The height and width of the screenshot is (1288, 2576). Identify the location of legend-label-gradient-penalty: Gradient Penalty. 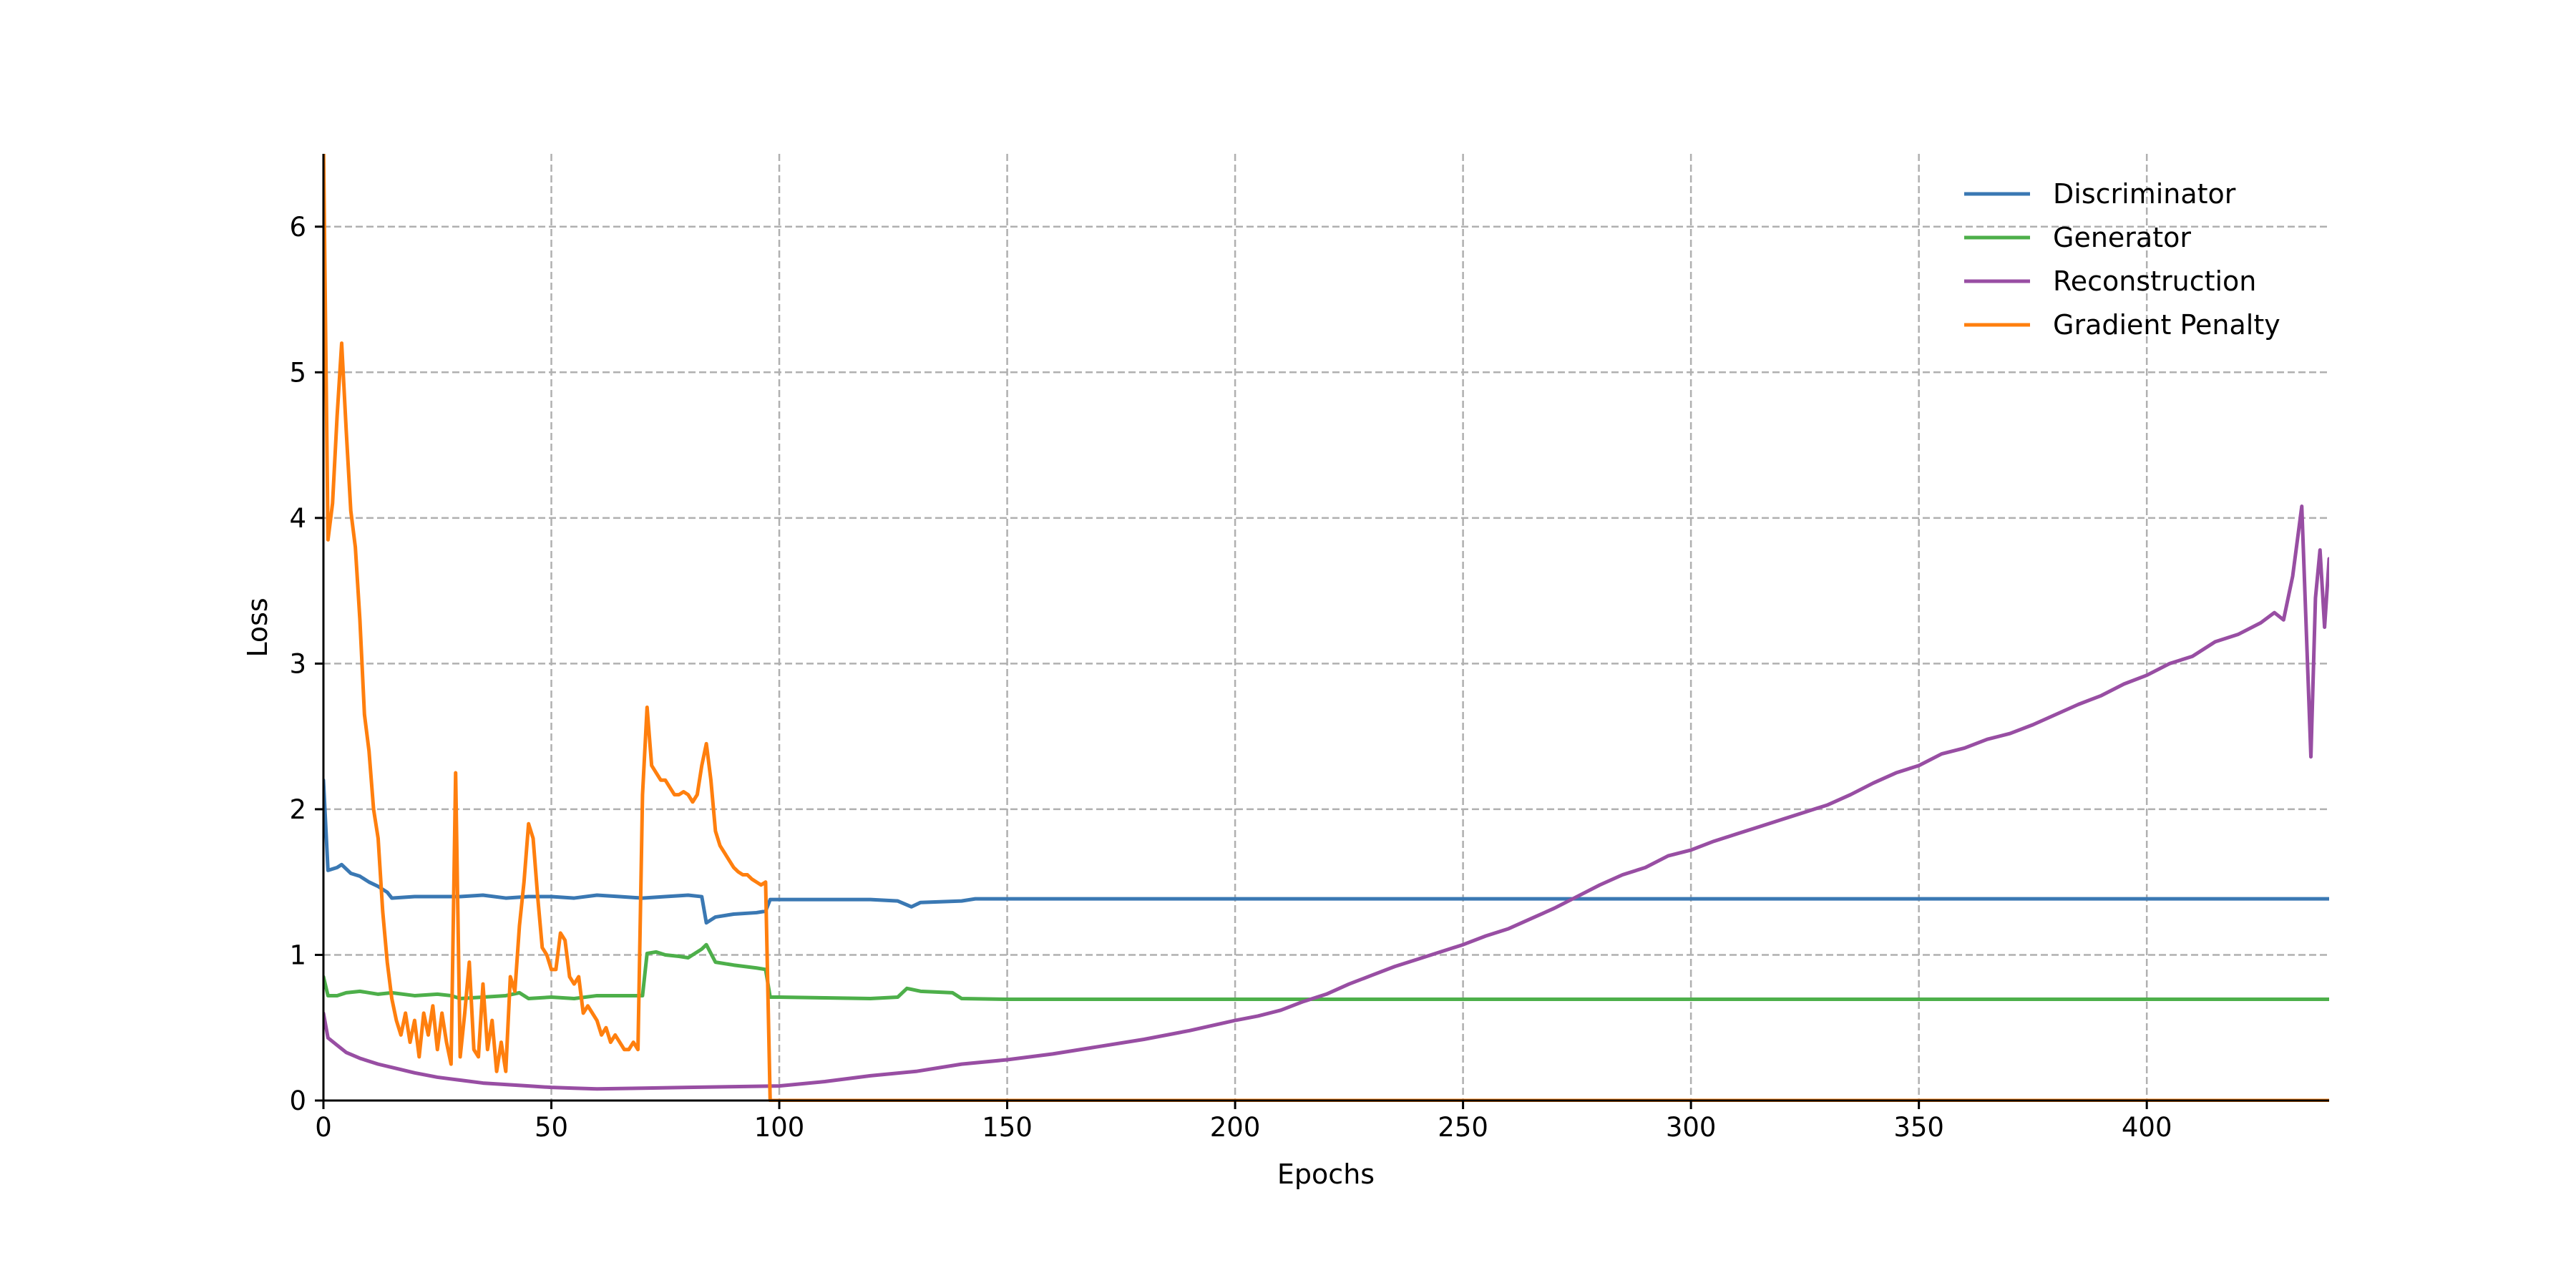
(2166, 325).